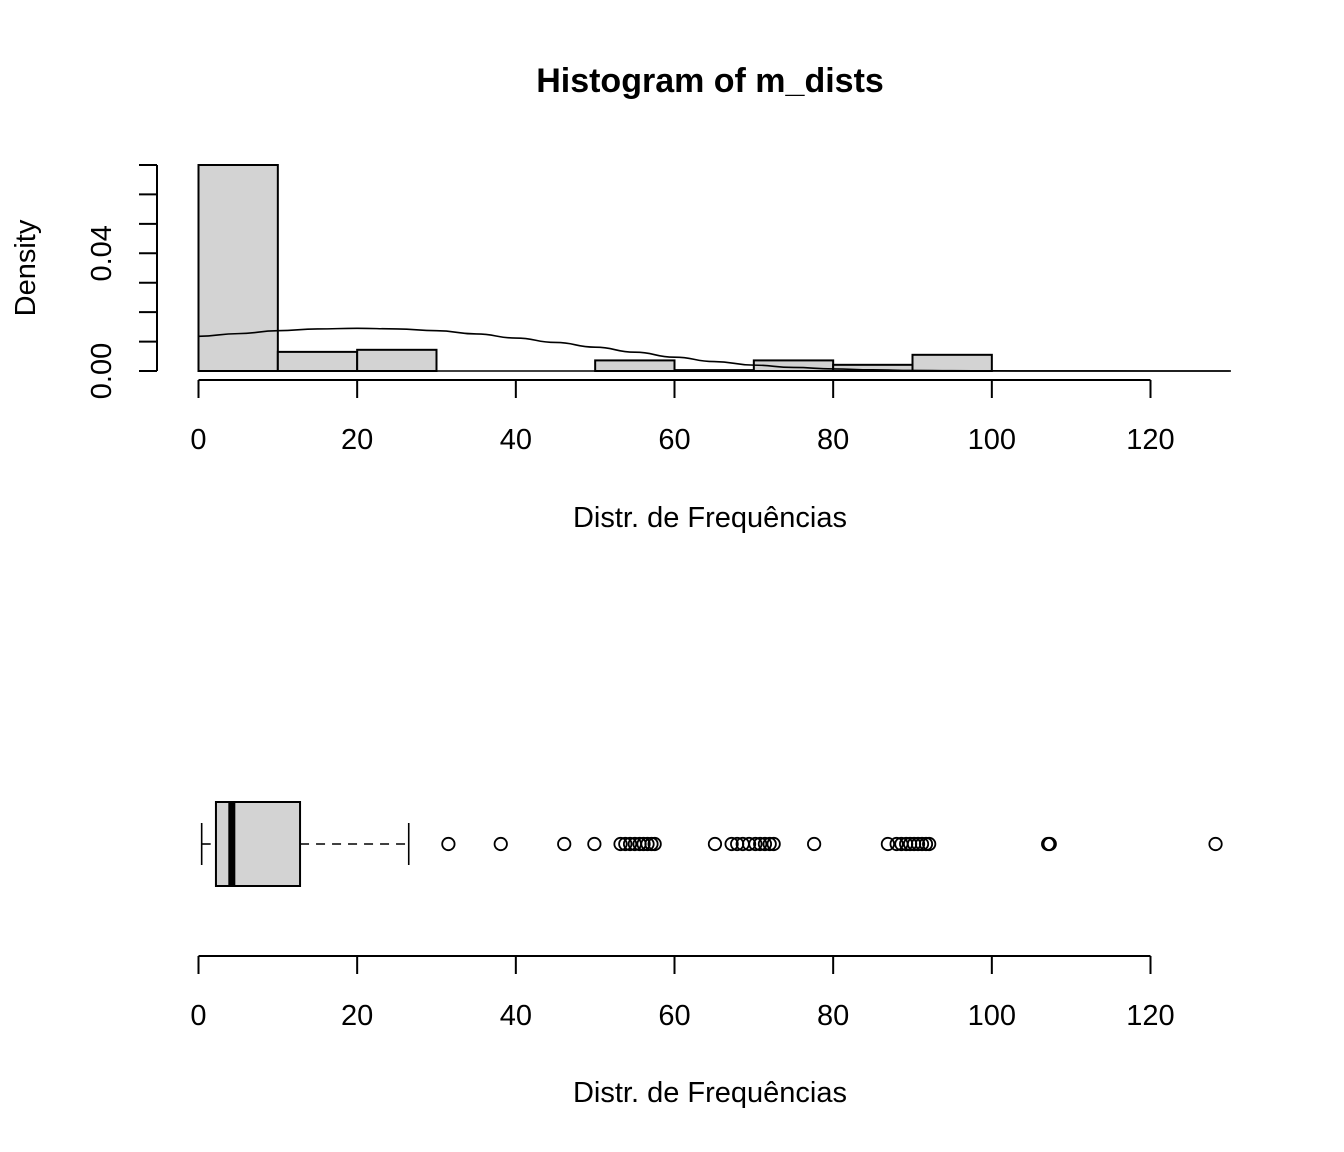 The height and width of the screenshot is (1152, 1344). What do you see at coordinates (122, 281) in the screenshot?
I see `histogram-y-axis: 0.00 0.04` at bounding box center [122, 281].